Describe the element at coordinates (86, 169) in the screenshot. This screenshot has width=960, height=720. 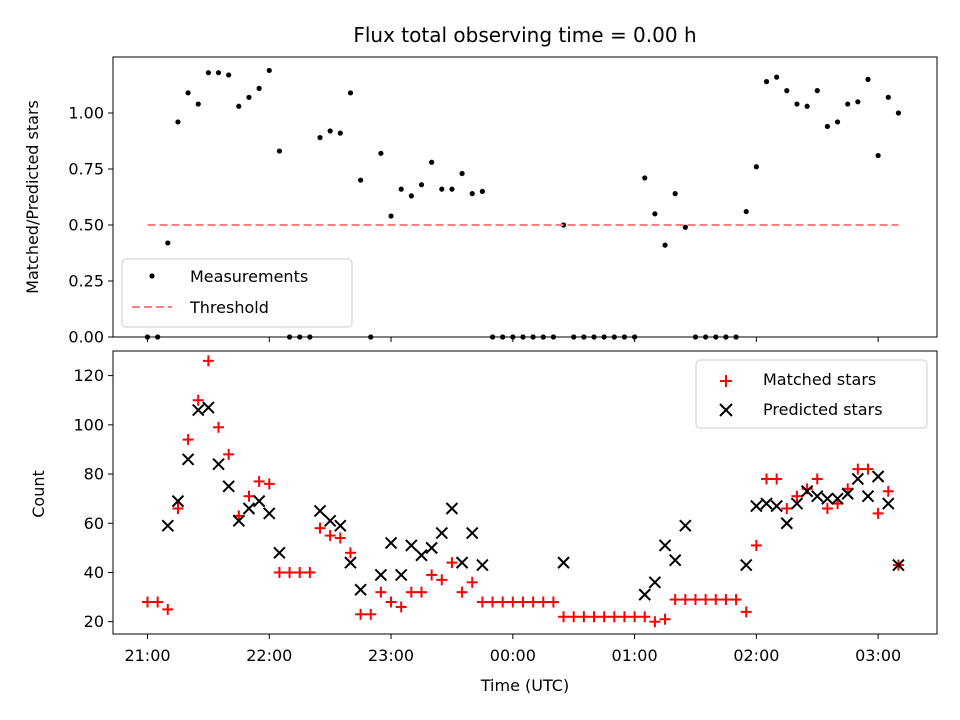
I see `y-tick-label: 0.75` at that location.